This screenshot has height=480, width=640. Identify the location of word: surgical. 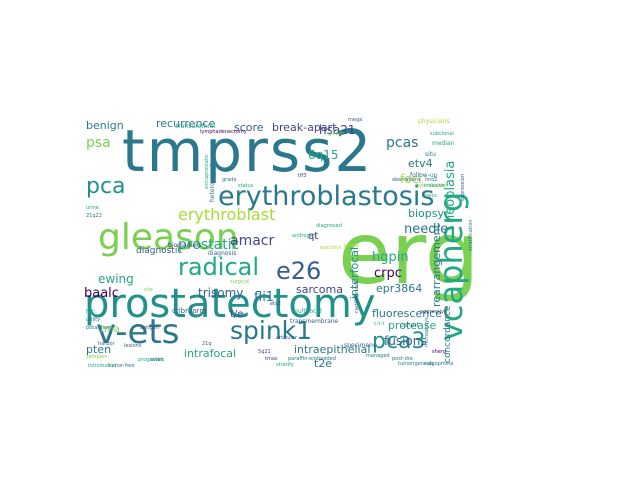
(240, 282).